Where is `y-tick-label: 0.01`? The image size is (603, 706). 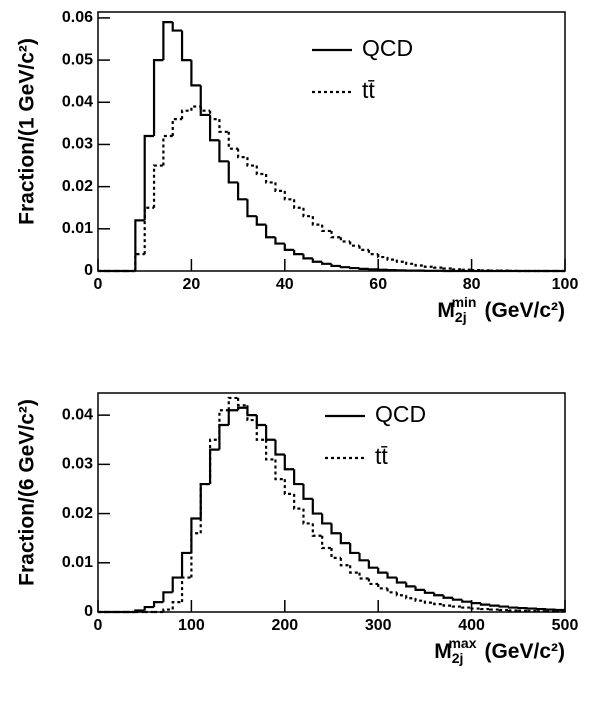
y-tick-label: 0.01 is located at coordinates (77, 562).